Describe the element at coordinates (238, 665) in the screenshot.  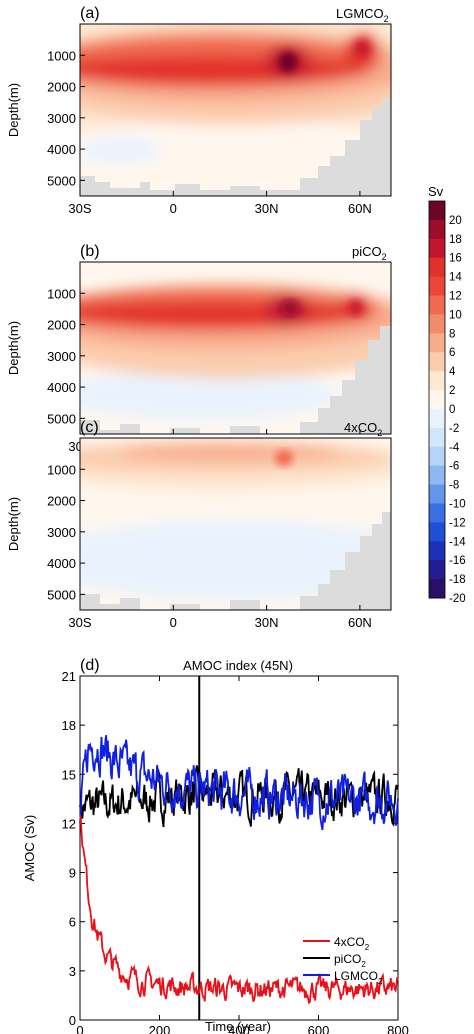
I see `panel-d-title: AMOC index (45N)` at that location.